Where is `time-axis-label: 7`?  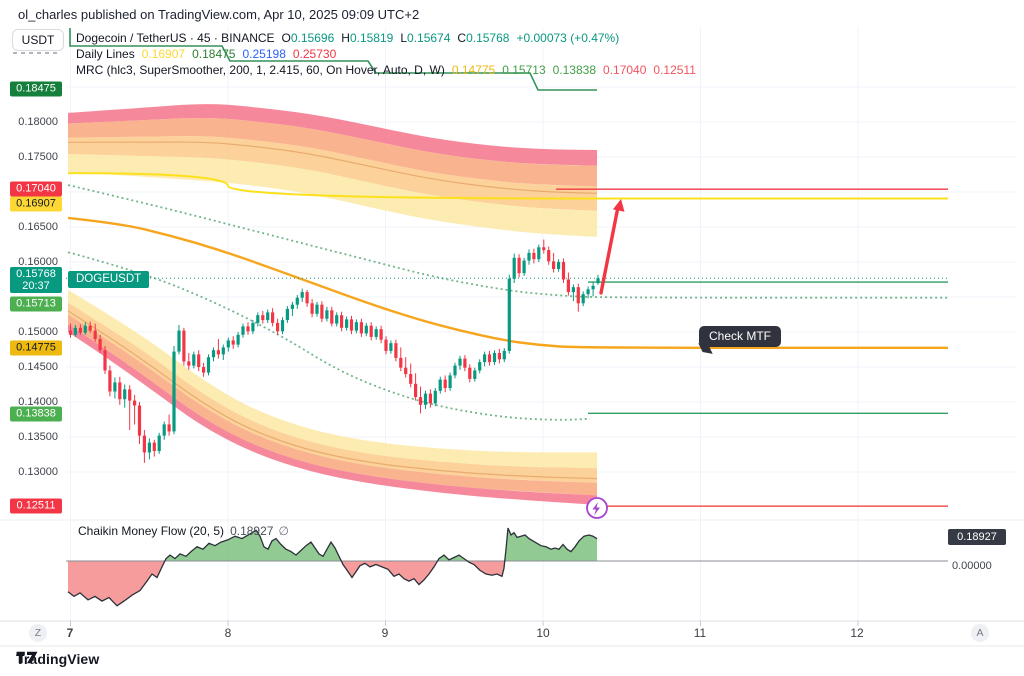
time-axis-label: 7 is located at coordinates (70, 633).